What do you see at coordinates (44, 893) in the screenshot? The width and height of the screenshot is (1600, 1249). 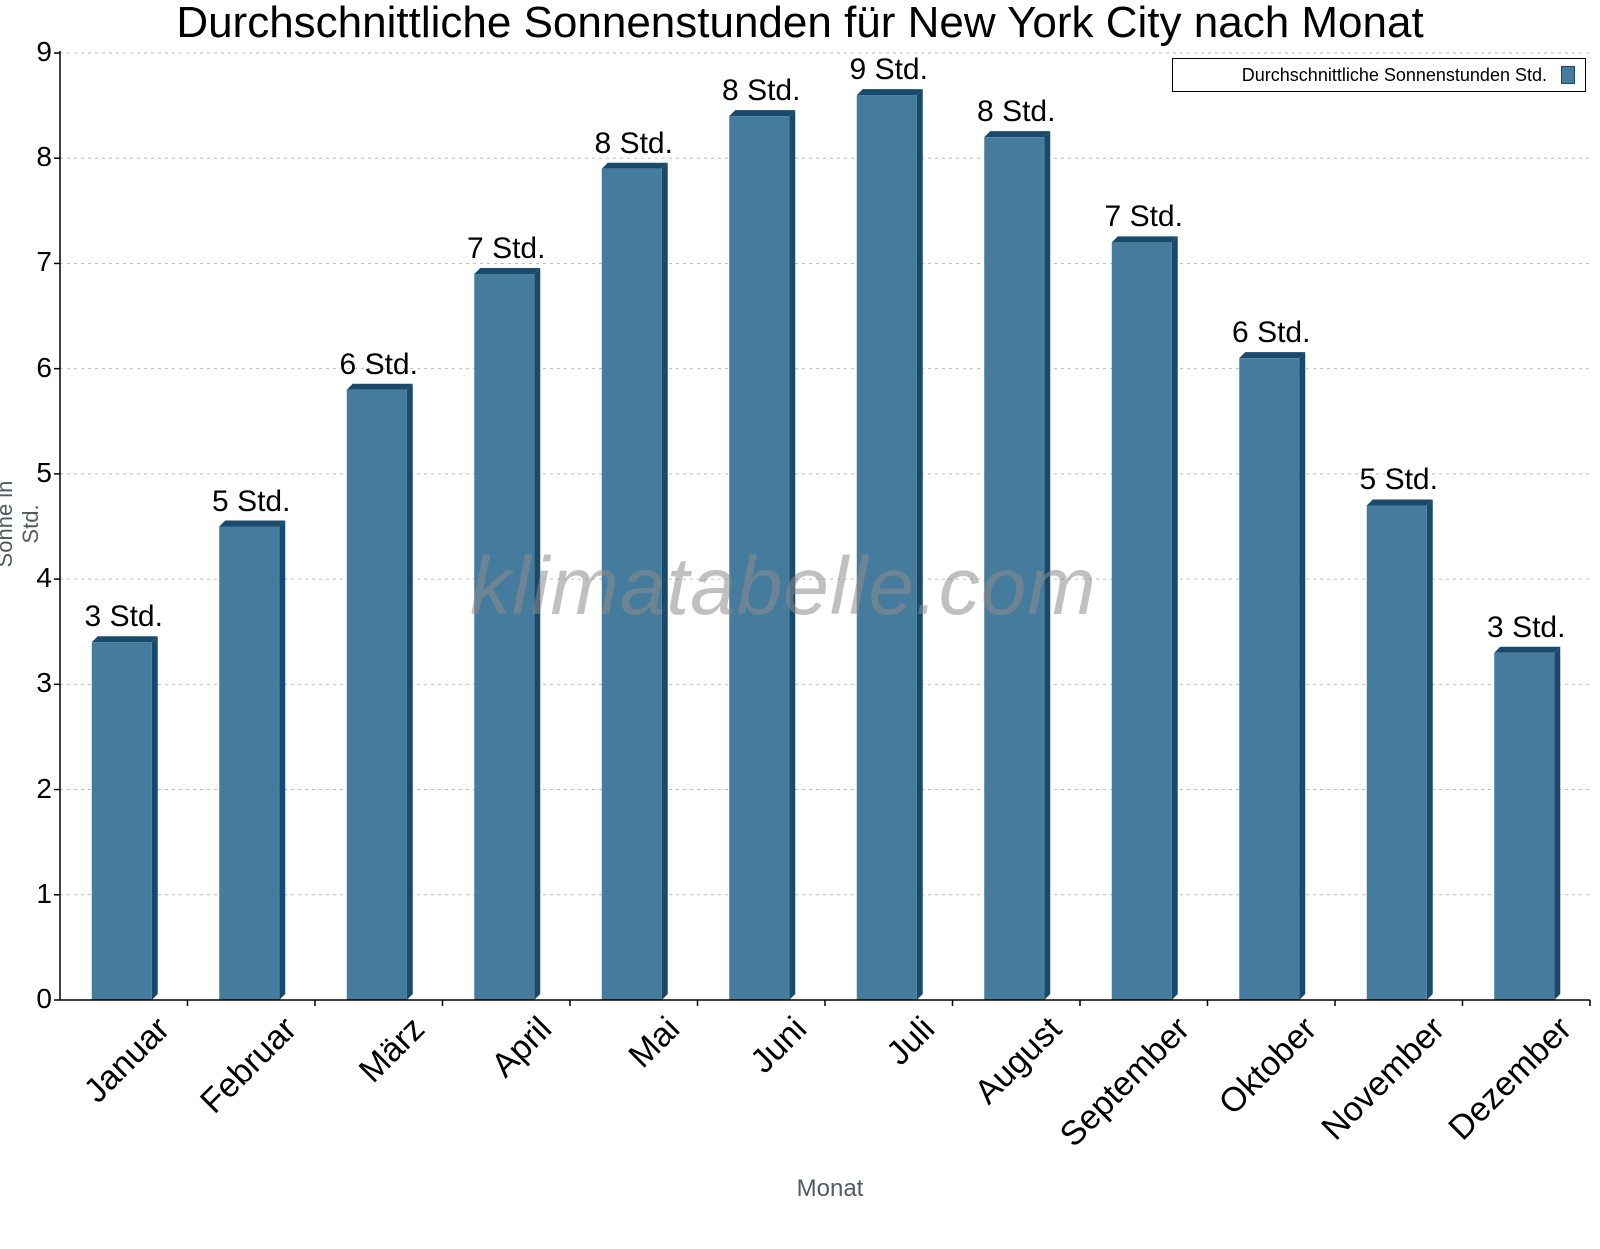 I see `y-tick-label: 1` at bounding box center [44, 893].